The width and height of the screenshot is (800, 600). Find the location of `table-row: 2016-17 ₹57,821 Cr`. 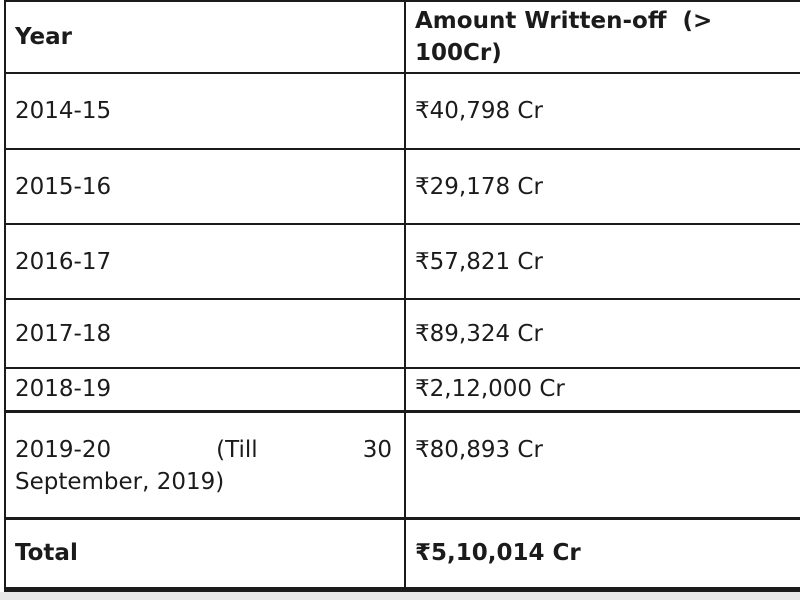

table-row: 2016-17 ₹57,821 Cr is located at coordinates (402, 261).